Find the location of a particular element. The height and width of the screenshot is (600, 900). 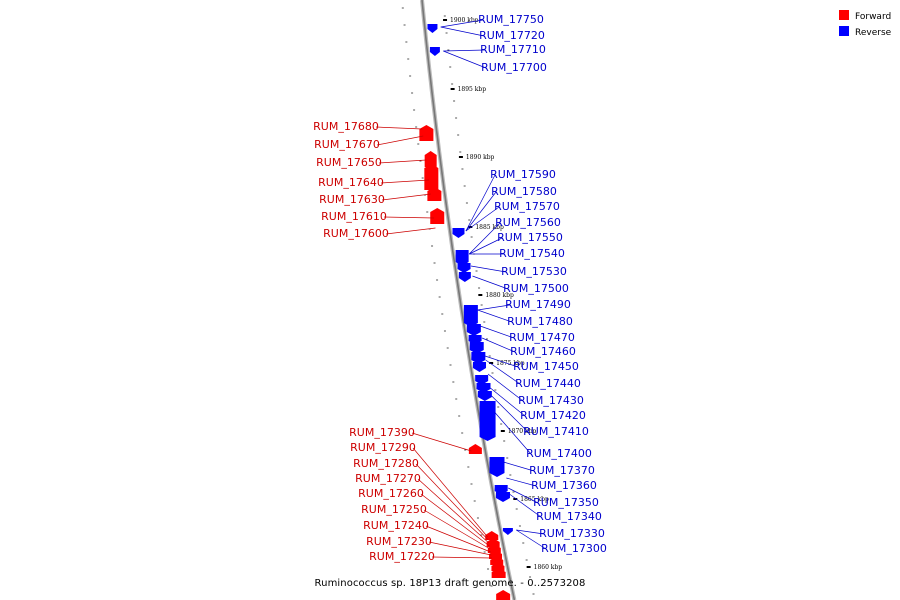

gene-label-reverse: RUM_17480 is located at coordinates (540, 321).